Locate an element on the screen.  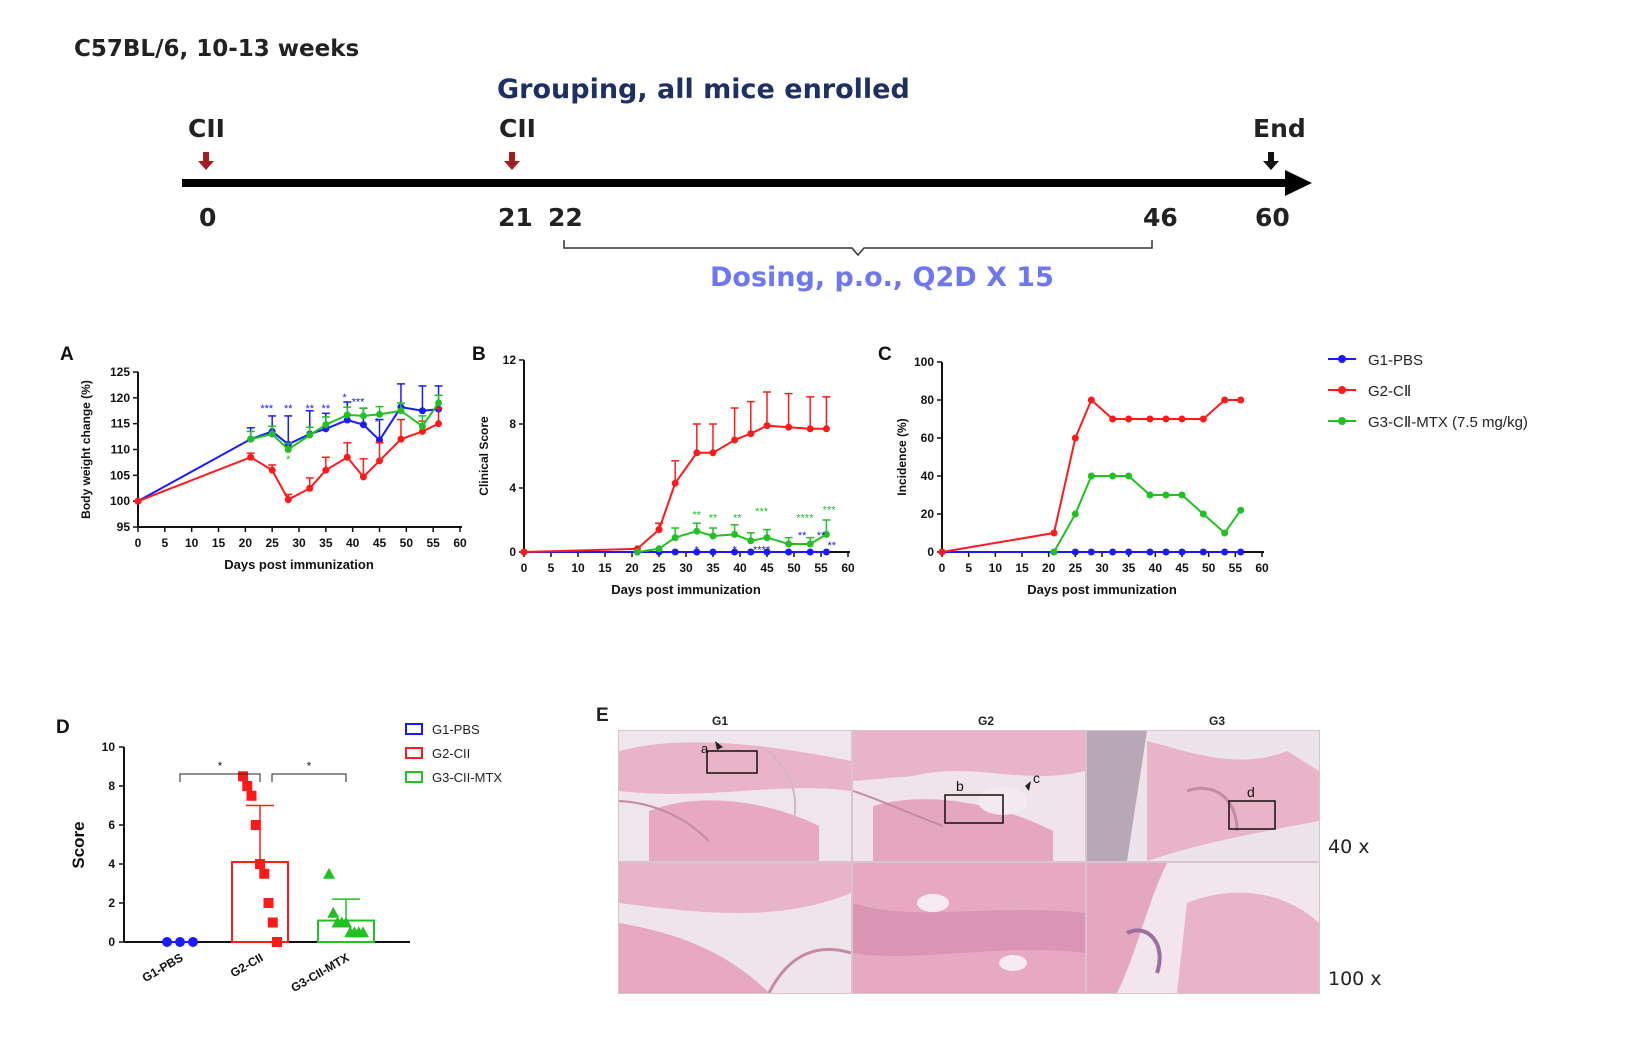
timeline-day-22: 22 is located at coordinates (565, 217).